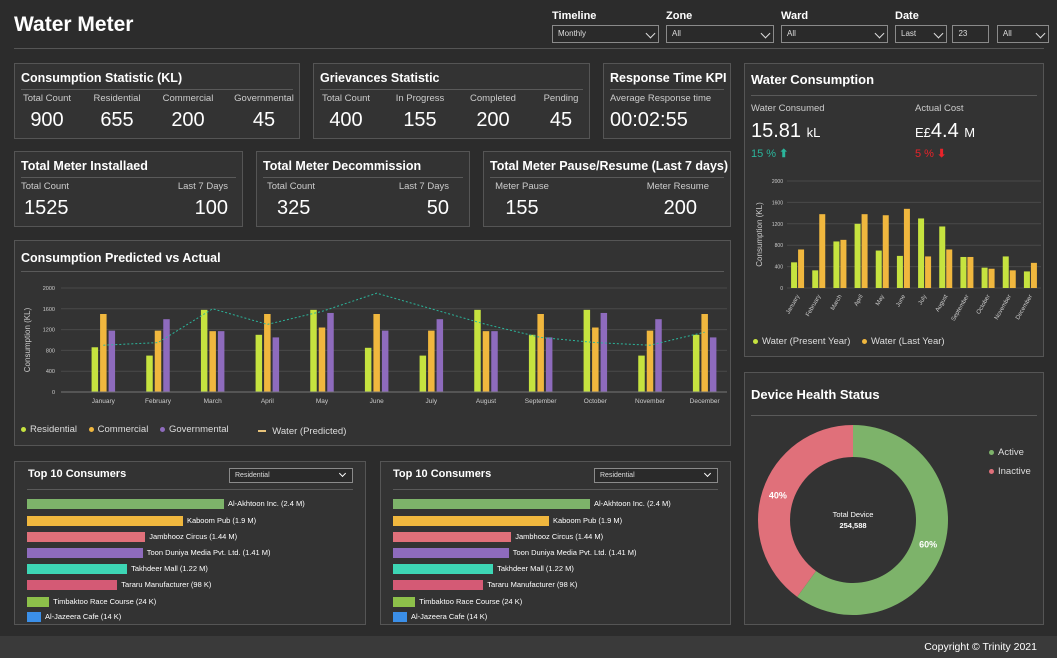 The image size is (1057, 658). Describe the element at coordinates (117, 120) in the screenshot. I see `stat-value: 655` at that location.